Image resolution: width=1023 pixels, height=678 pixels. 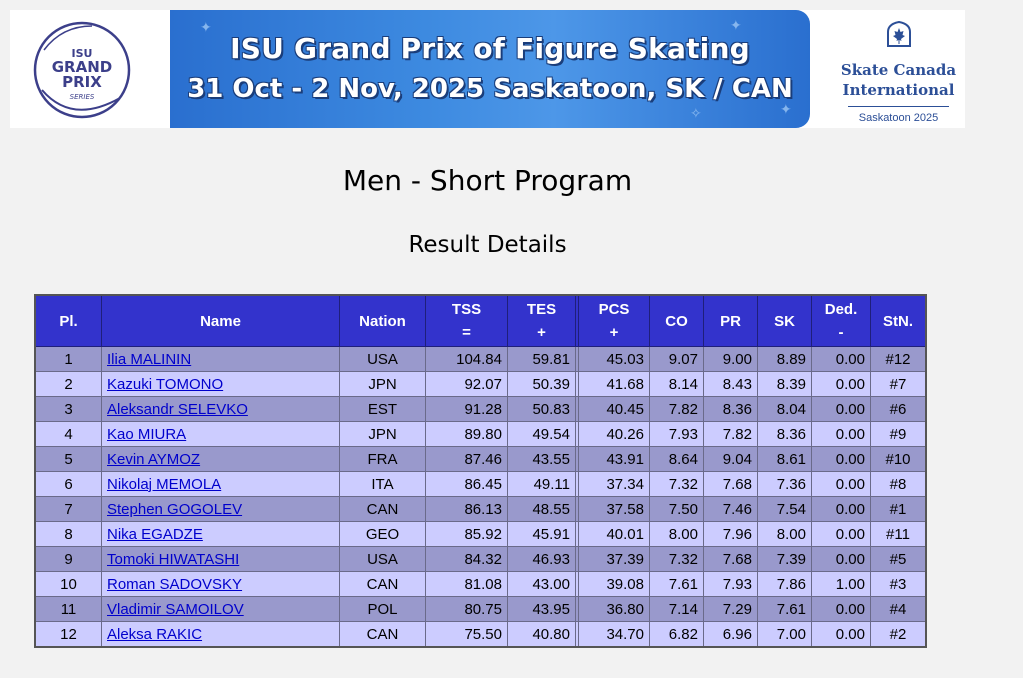 I want to click on tss-cell: 75.50, so click(x=466, y=634).